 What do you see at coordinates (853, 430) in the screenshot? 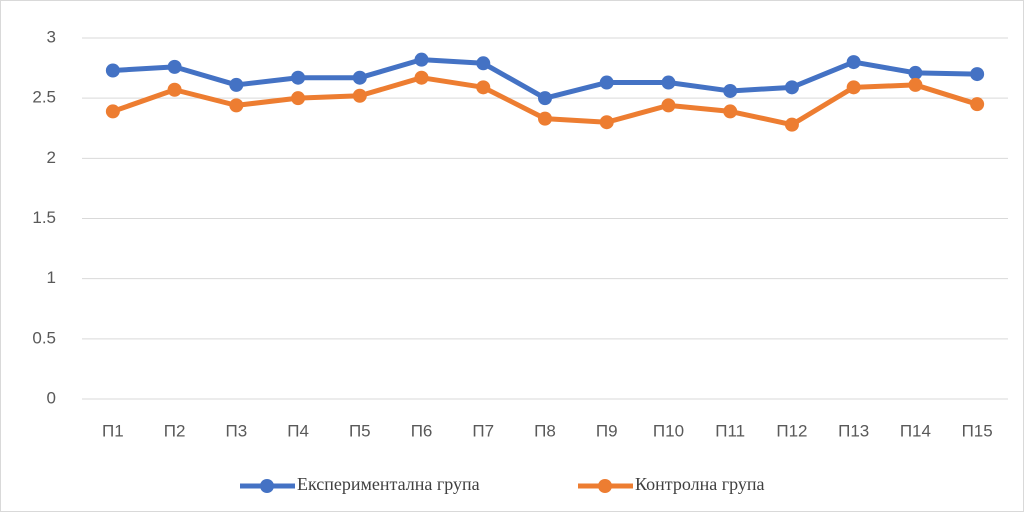
I see `x-tick-label: П13` at bounding box center [853, 430].